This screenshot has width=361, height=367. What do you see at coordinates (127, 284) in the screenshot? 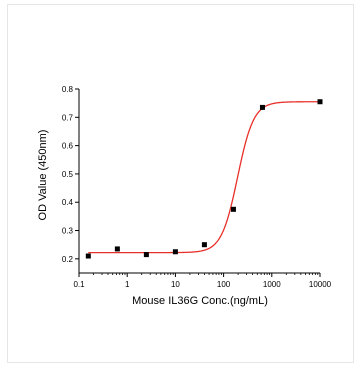
I see `x-tick-label: 1` at bounding box center [127, 284].